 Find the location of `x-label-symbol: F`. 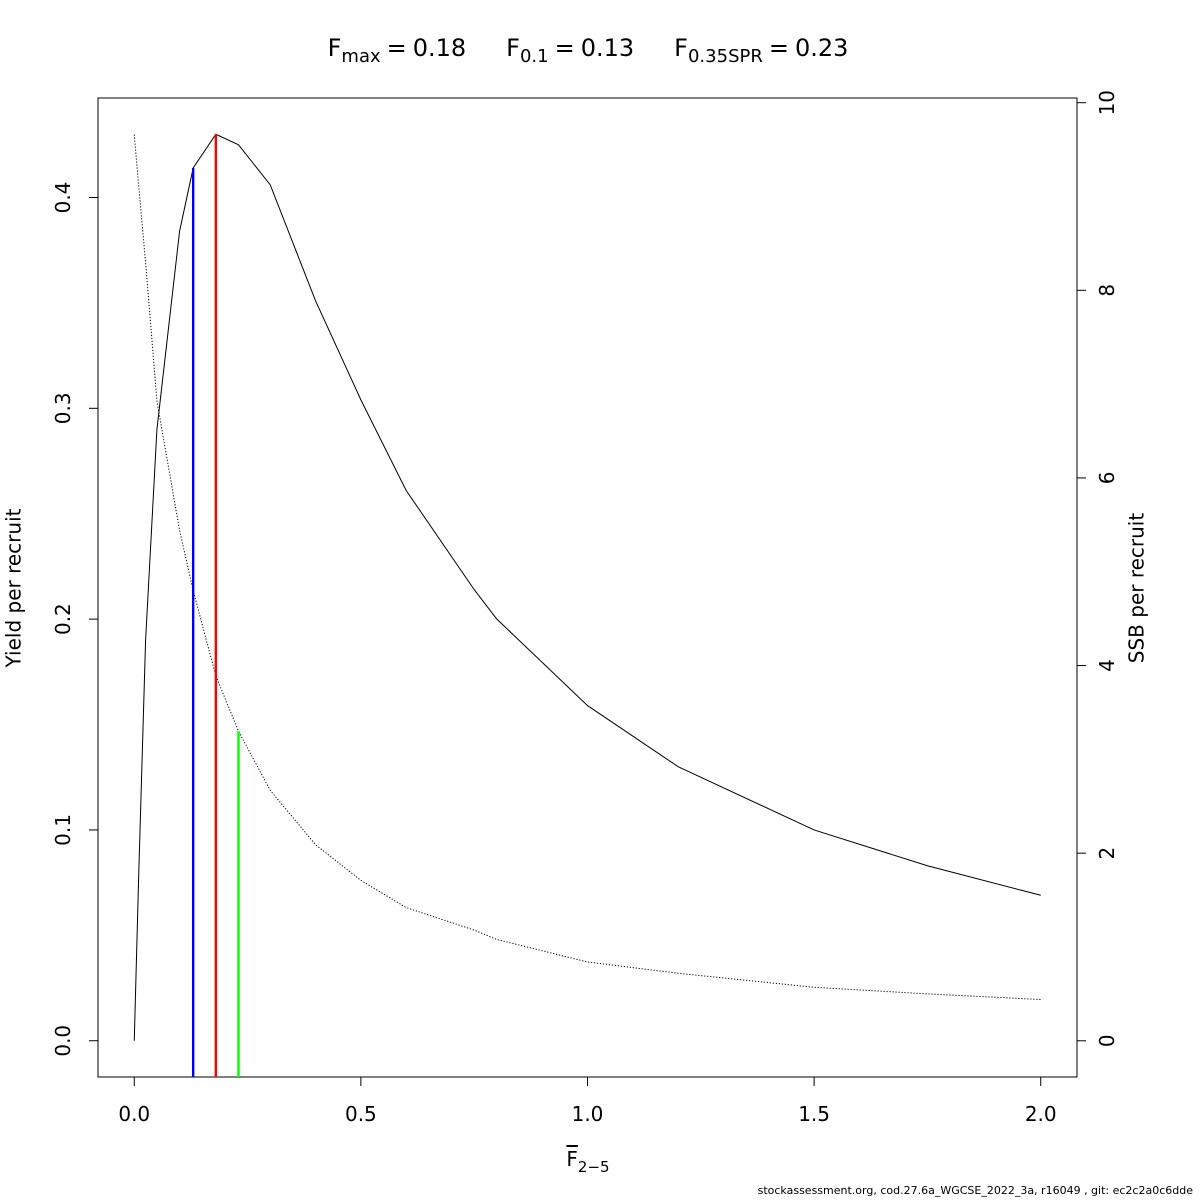

x-label-symbol: F is located at coordinates (572, 1159).